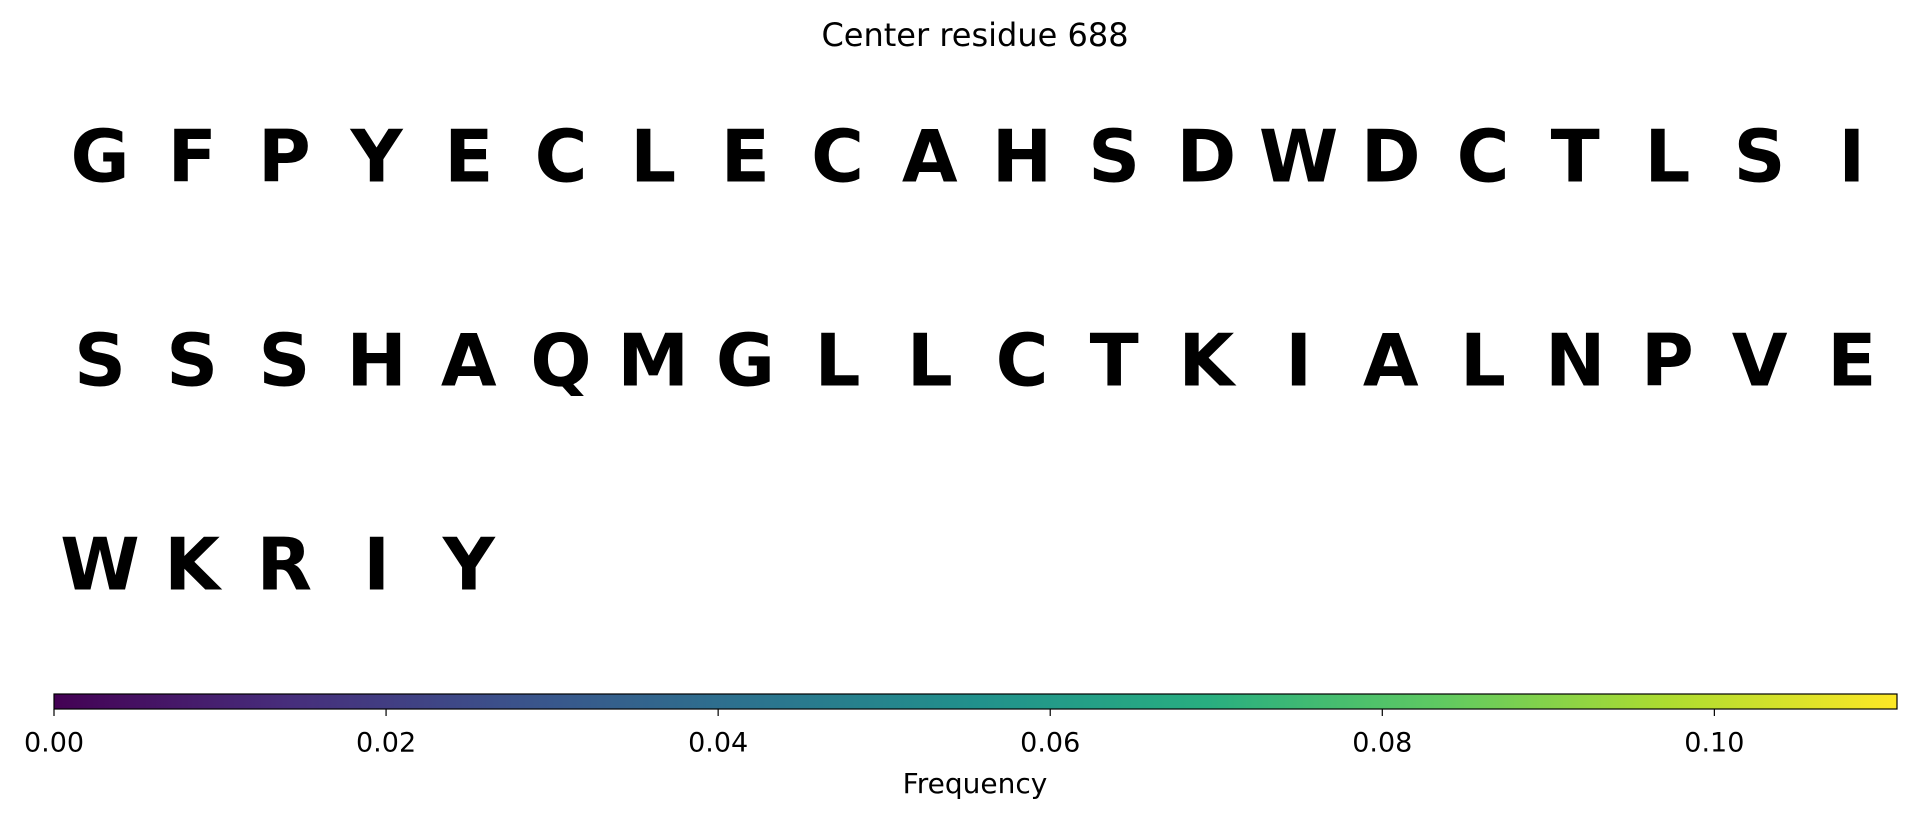 Image resolution: width=1917 pixels, height=822 pixels. What do you see at coordinates (1760, 361) in the screenshot?
I see `residue-letter: V` at bounding box center [1760, 361].